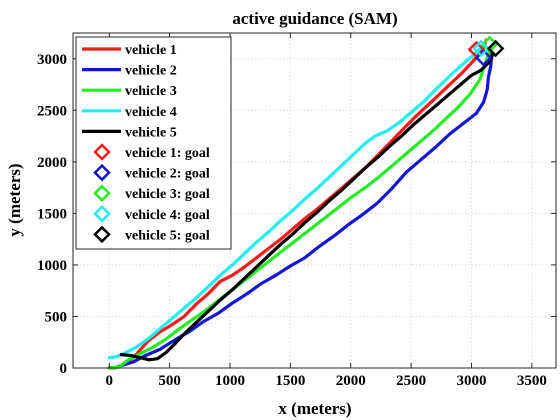 The image size is (560, 420). What do you see at coordinates (169, 381) in the screenshot?
I see `x-tick-label: 500` at bounding box center [169, 381].